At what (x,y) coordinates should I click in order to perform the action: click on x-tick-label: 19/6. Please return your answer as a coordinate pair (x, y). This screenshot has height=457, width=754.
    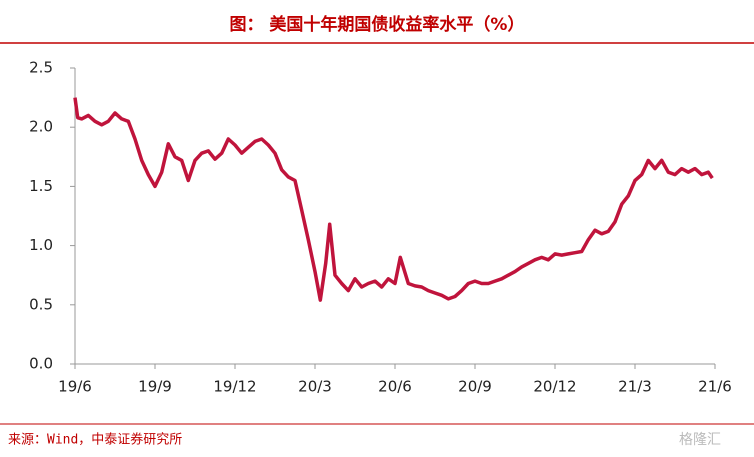
    Looking at the image, I should click on (75, 387).